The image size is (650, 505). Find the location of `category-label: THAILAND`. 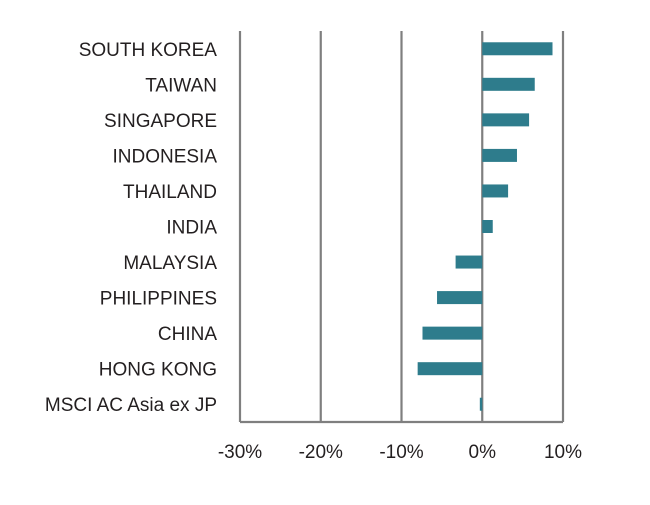

category-label: THAILAND is located at coordinates (170, 192).